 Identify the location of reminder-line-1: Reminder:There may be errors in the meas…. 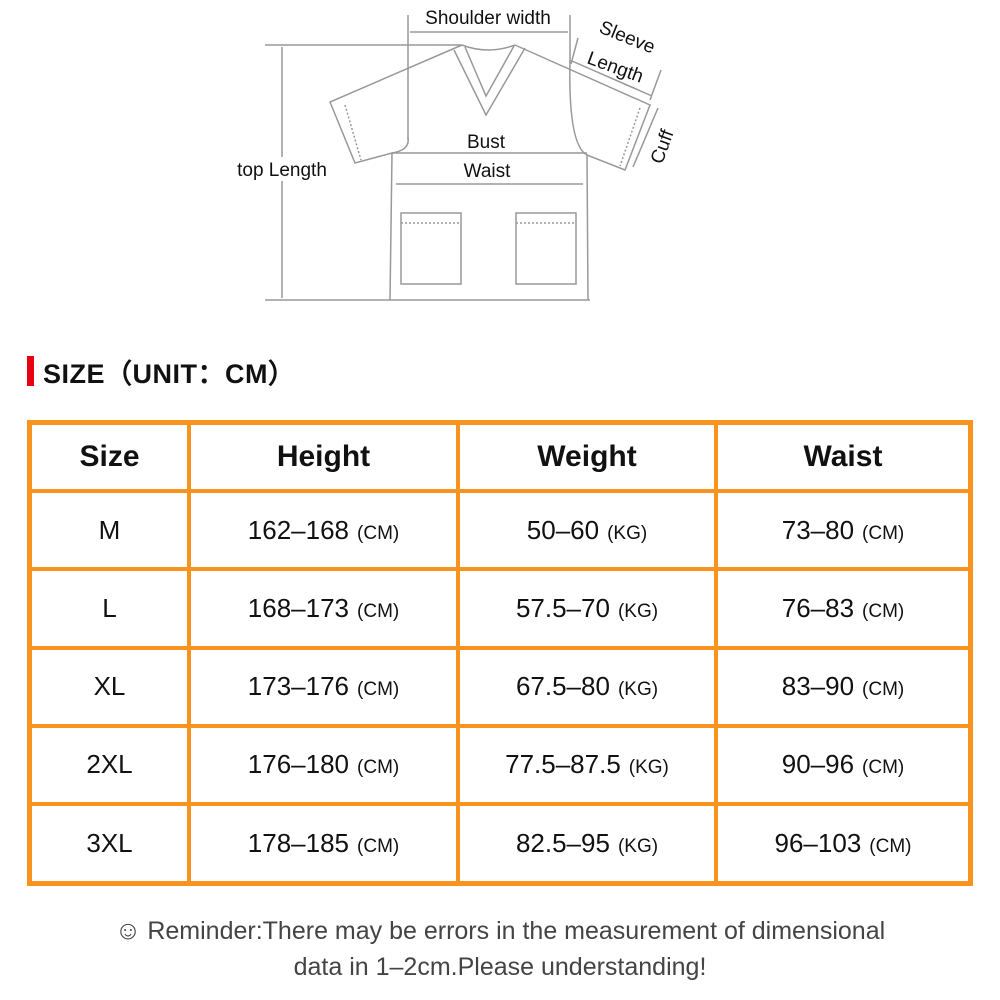
(516, 931).